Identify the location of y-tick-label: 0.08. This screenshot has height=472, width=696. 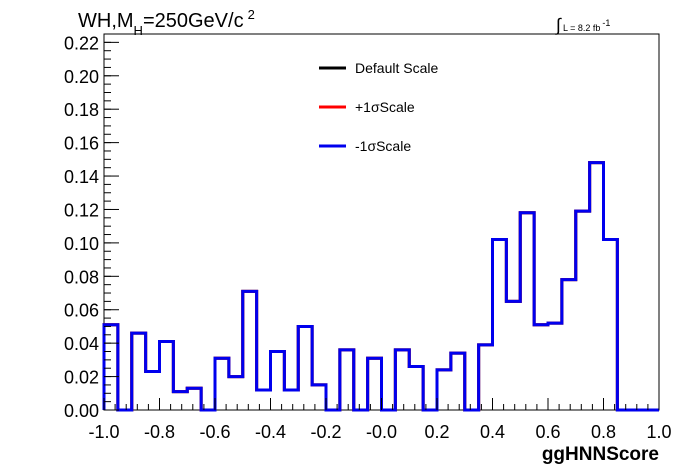
(81, 277).